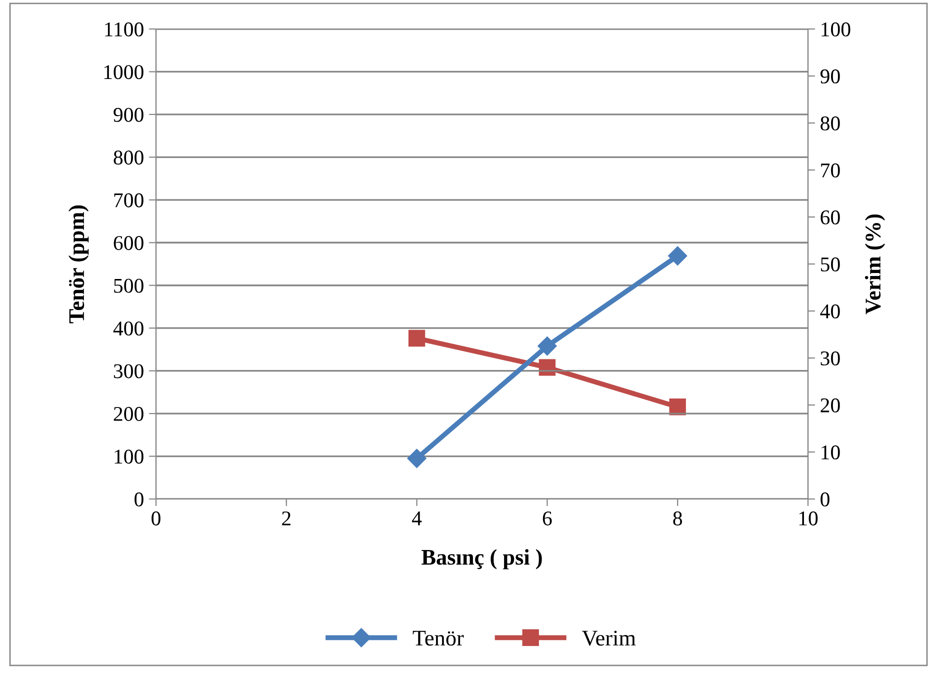 This screenshot has height=679, width=937. I want to click on x-tick-label: 10, so click(808, 518).